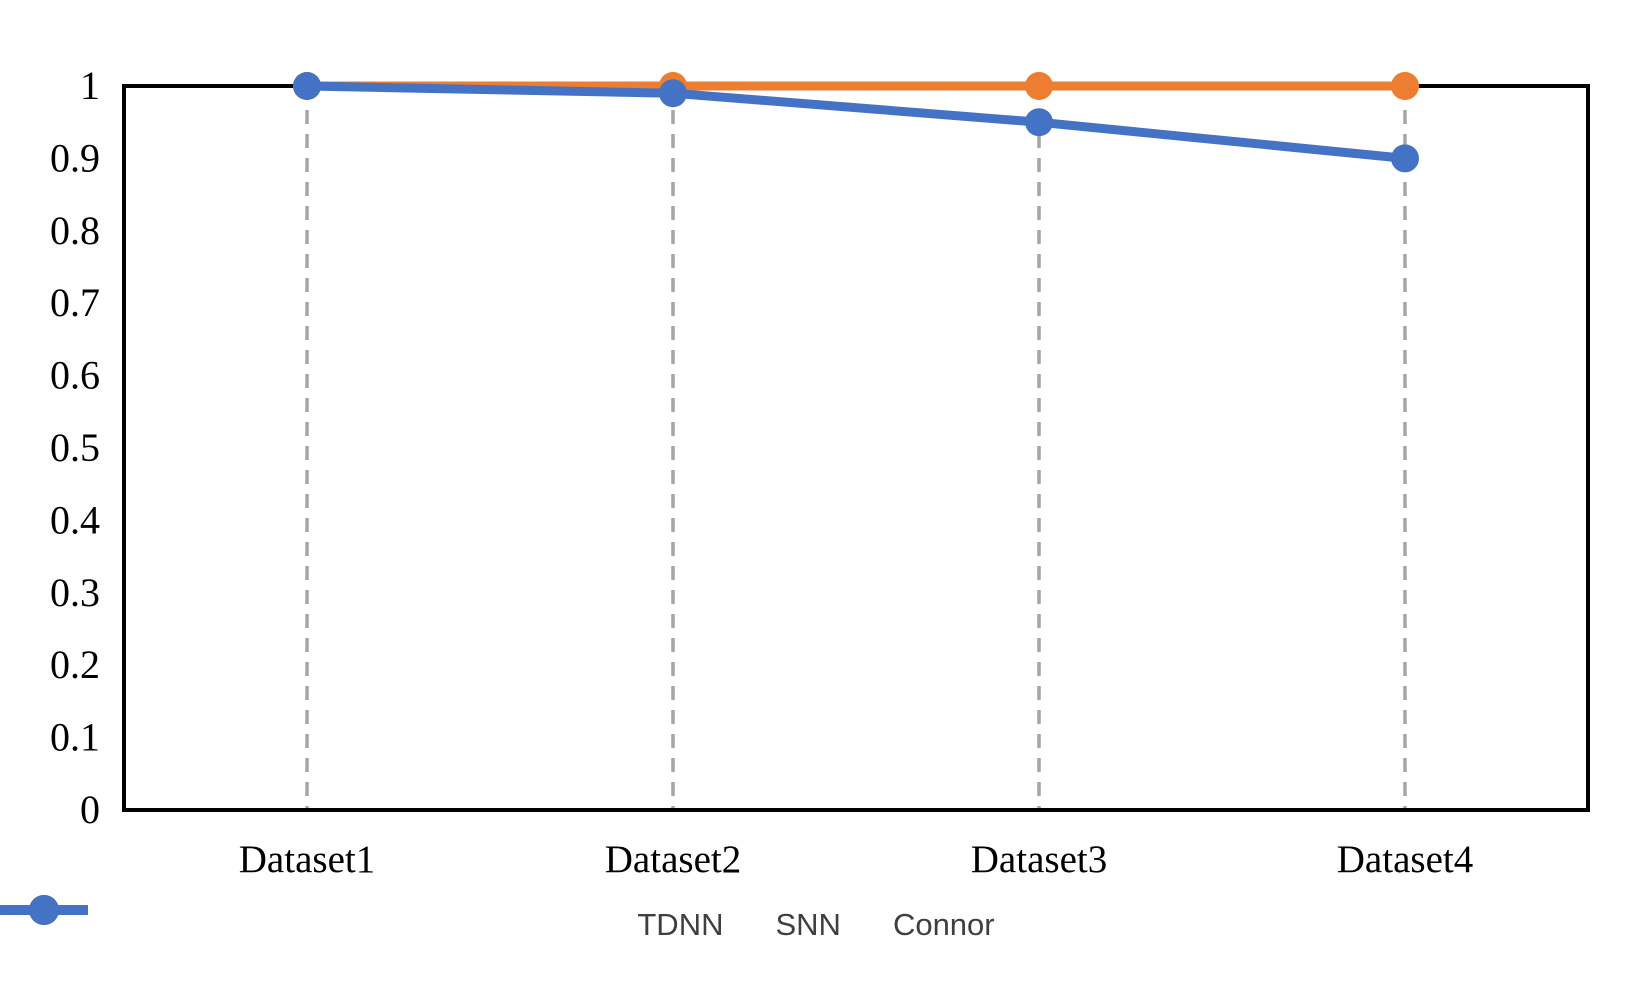 Image resolution: width=1632 pixels, height=1004 pixels. What do you see at coordinates (1405, 859) in the screenshot?
I see `x-tick-label-4: Dataset4` at bounding box center [1405, 859].